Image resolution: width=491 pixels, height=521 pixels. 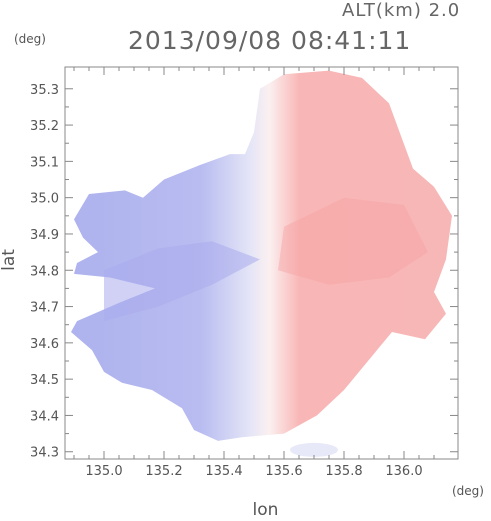 I want to click on x-tick-label: 135.8, so click(x=343, y=471).